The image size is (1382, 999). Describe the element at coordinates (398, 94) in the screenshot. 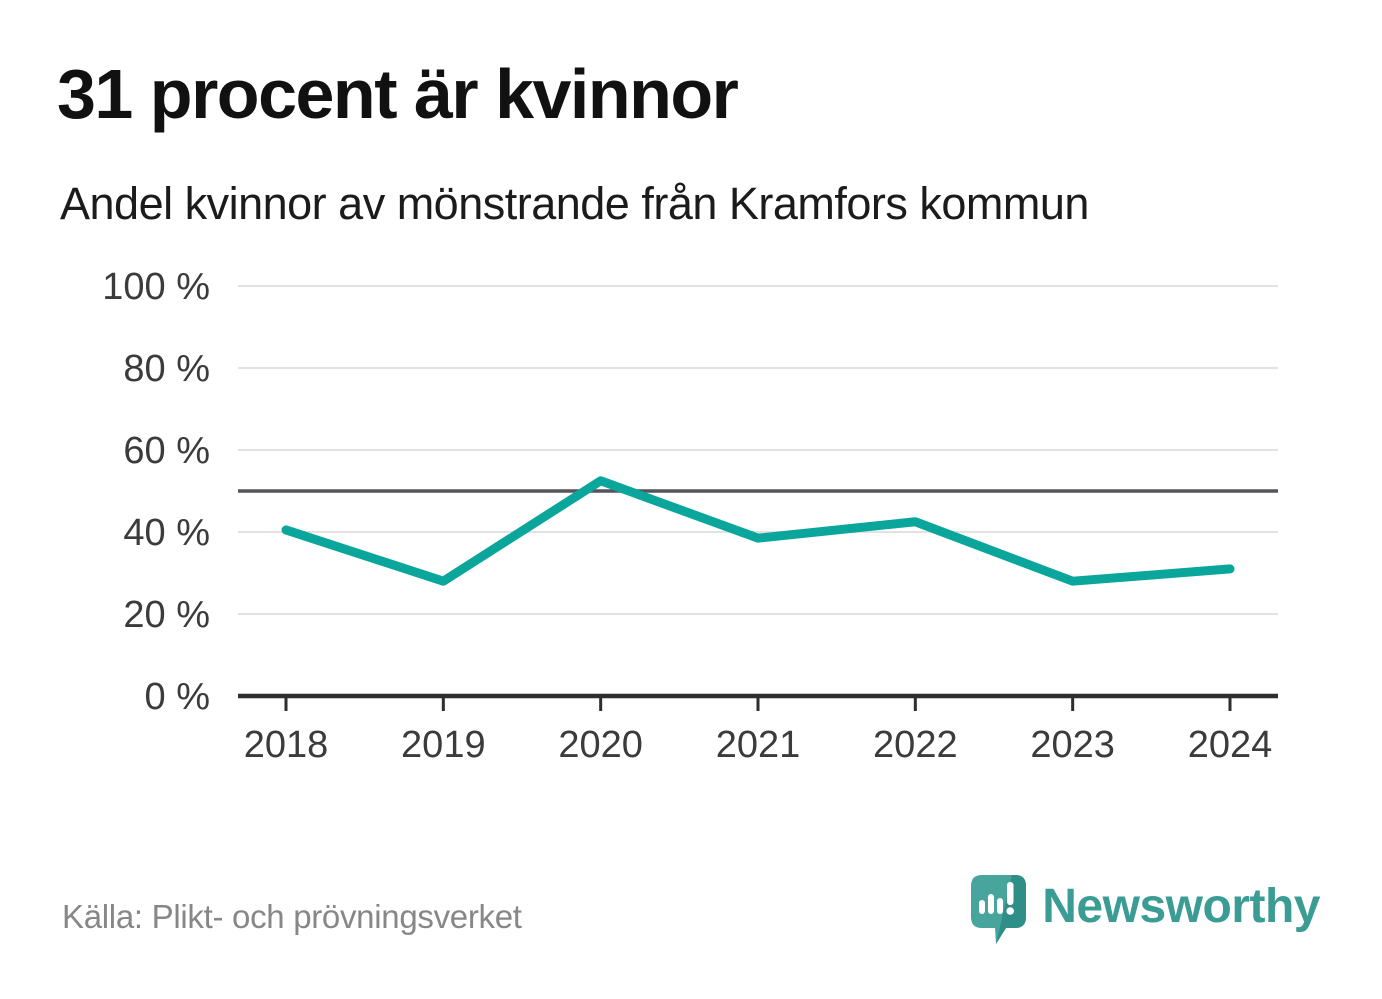

I see `chart-title: 31 procent är kvinnor` at that location.